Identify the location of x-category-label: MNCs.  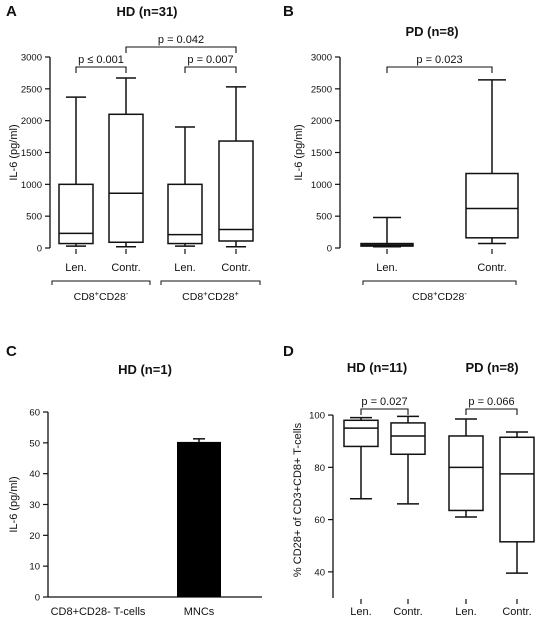
(199, 612).